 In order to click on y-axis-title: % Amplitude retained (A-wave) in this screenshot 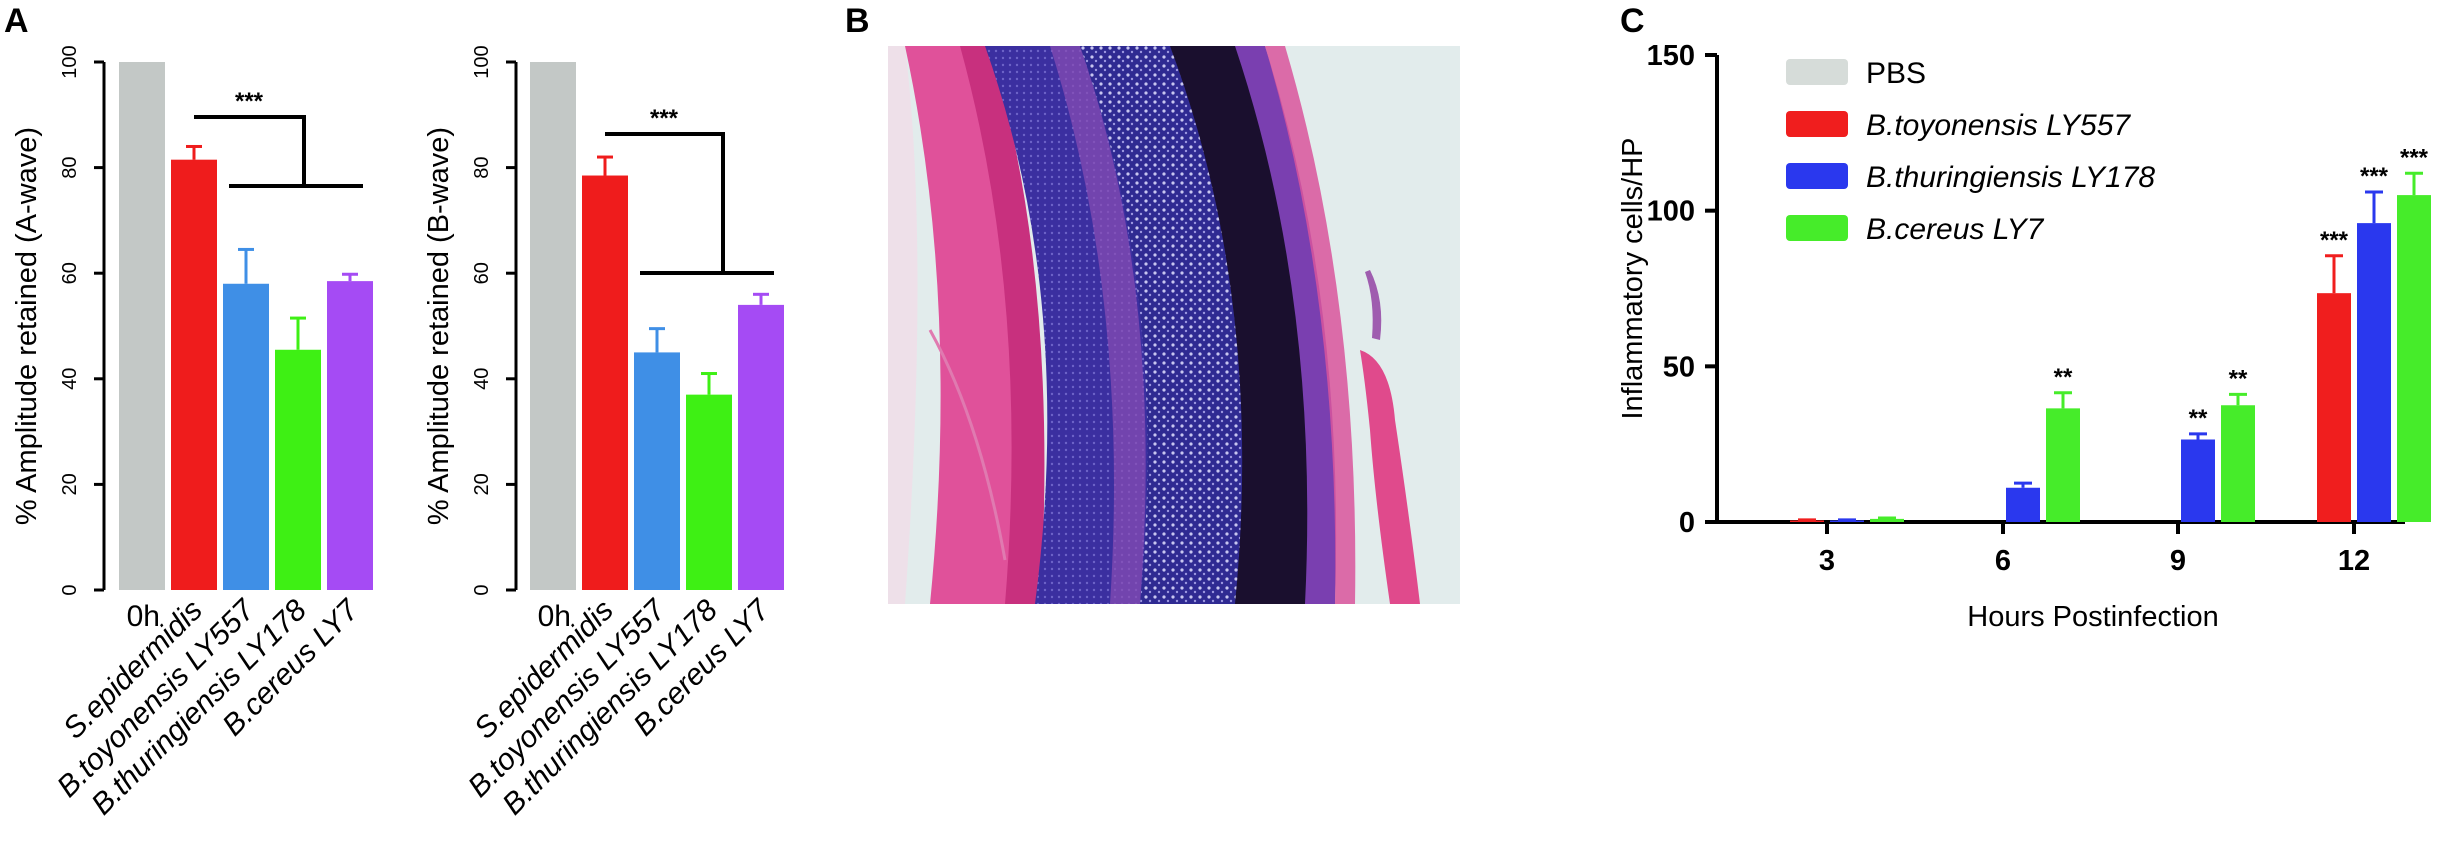, I will do `click(27, 326)`.